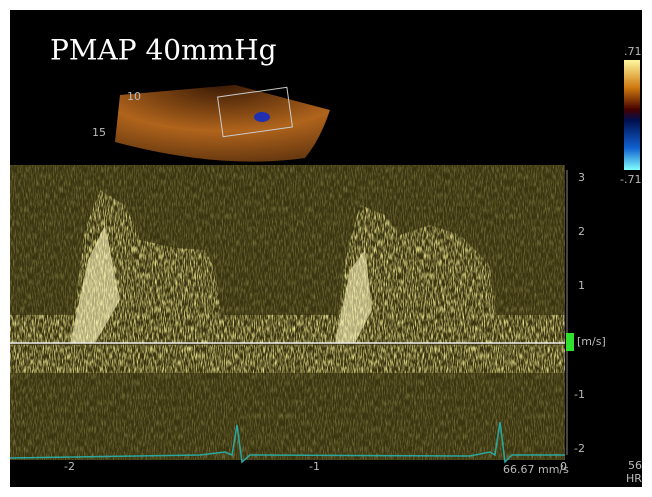 This screenshot has width=652, height=497. I want to click on color-bar, so click(632, 115).